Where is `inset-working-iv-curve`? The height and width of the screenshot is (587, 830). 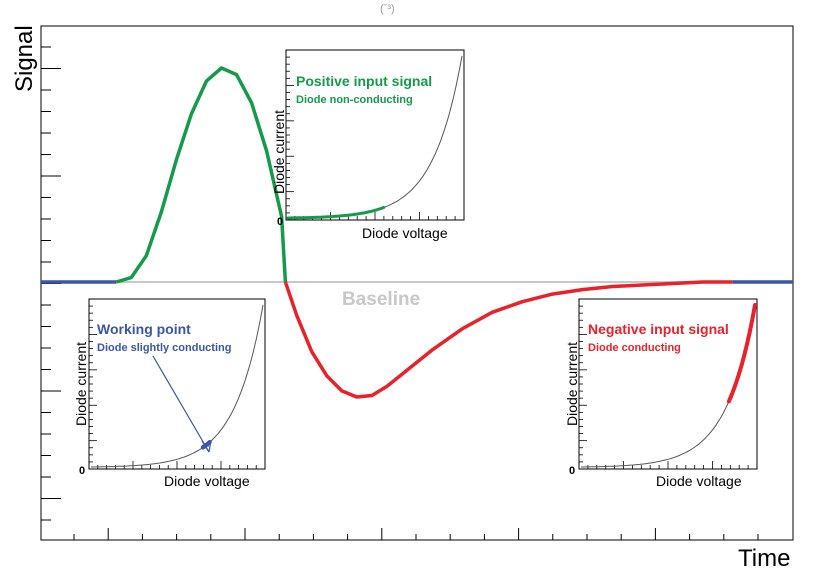
inset-working-iv-curve is located at coordinates (177, 386).